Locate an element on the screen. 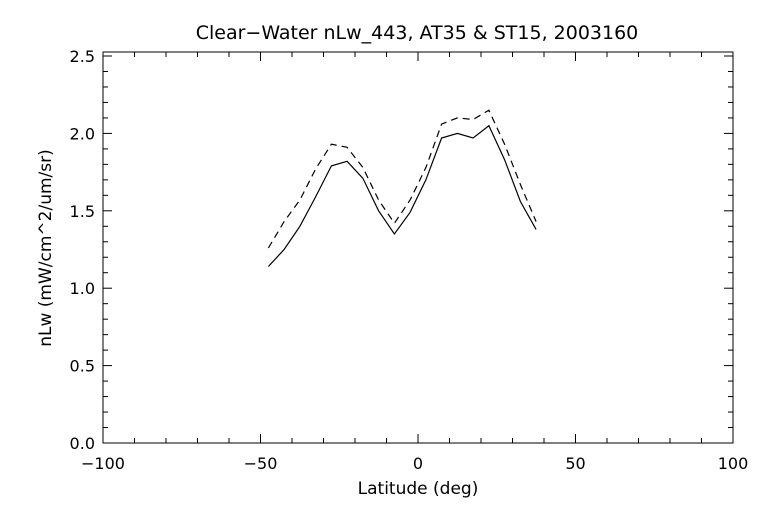 The image size is (768, 512). x-tick-label: −100 is located at coordinates (103, 463).